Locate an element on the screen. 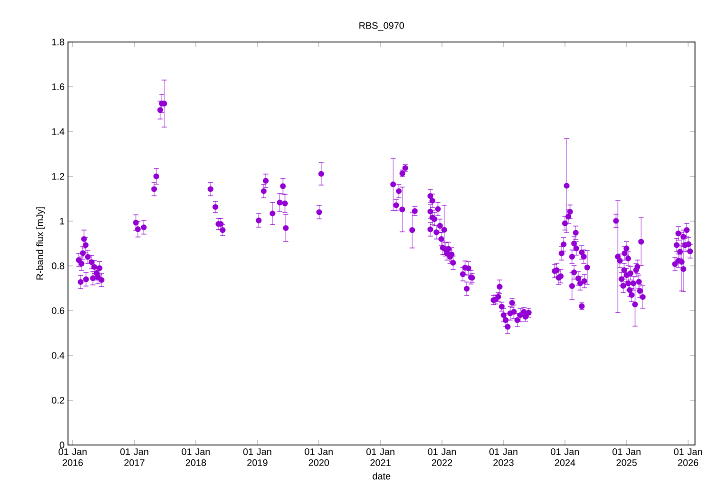 The width and height of the screenshot is (720, 504). y-tick-label: 1.4 is located at coordinates (58, 131).